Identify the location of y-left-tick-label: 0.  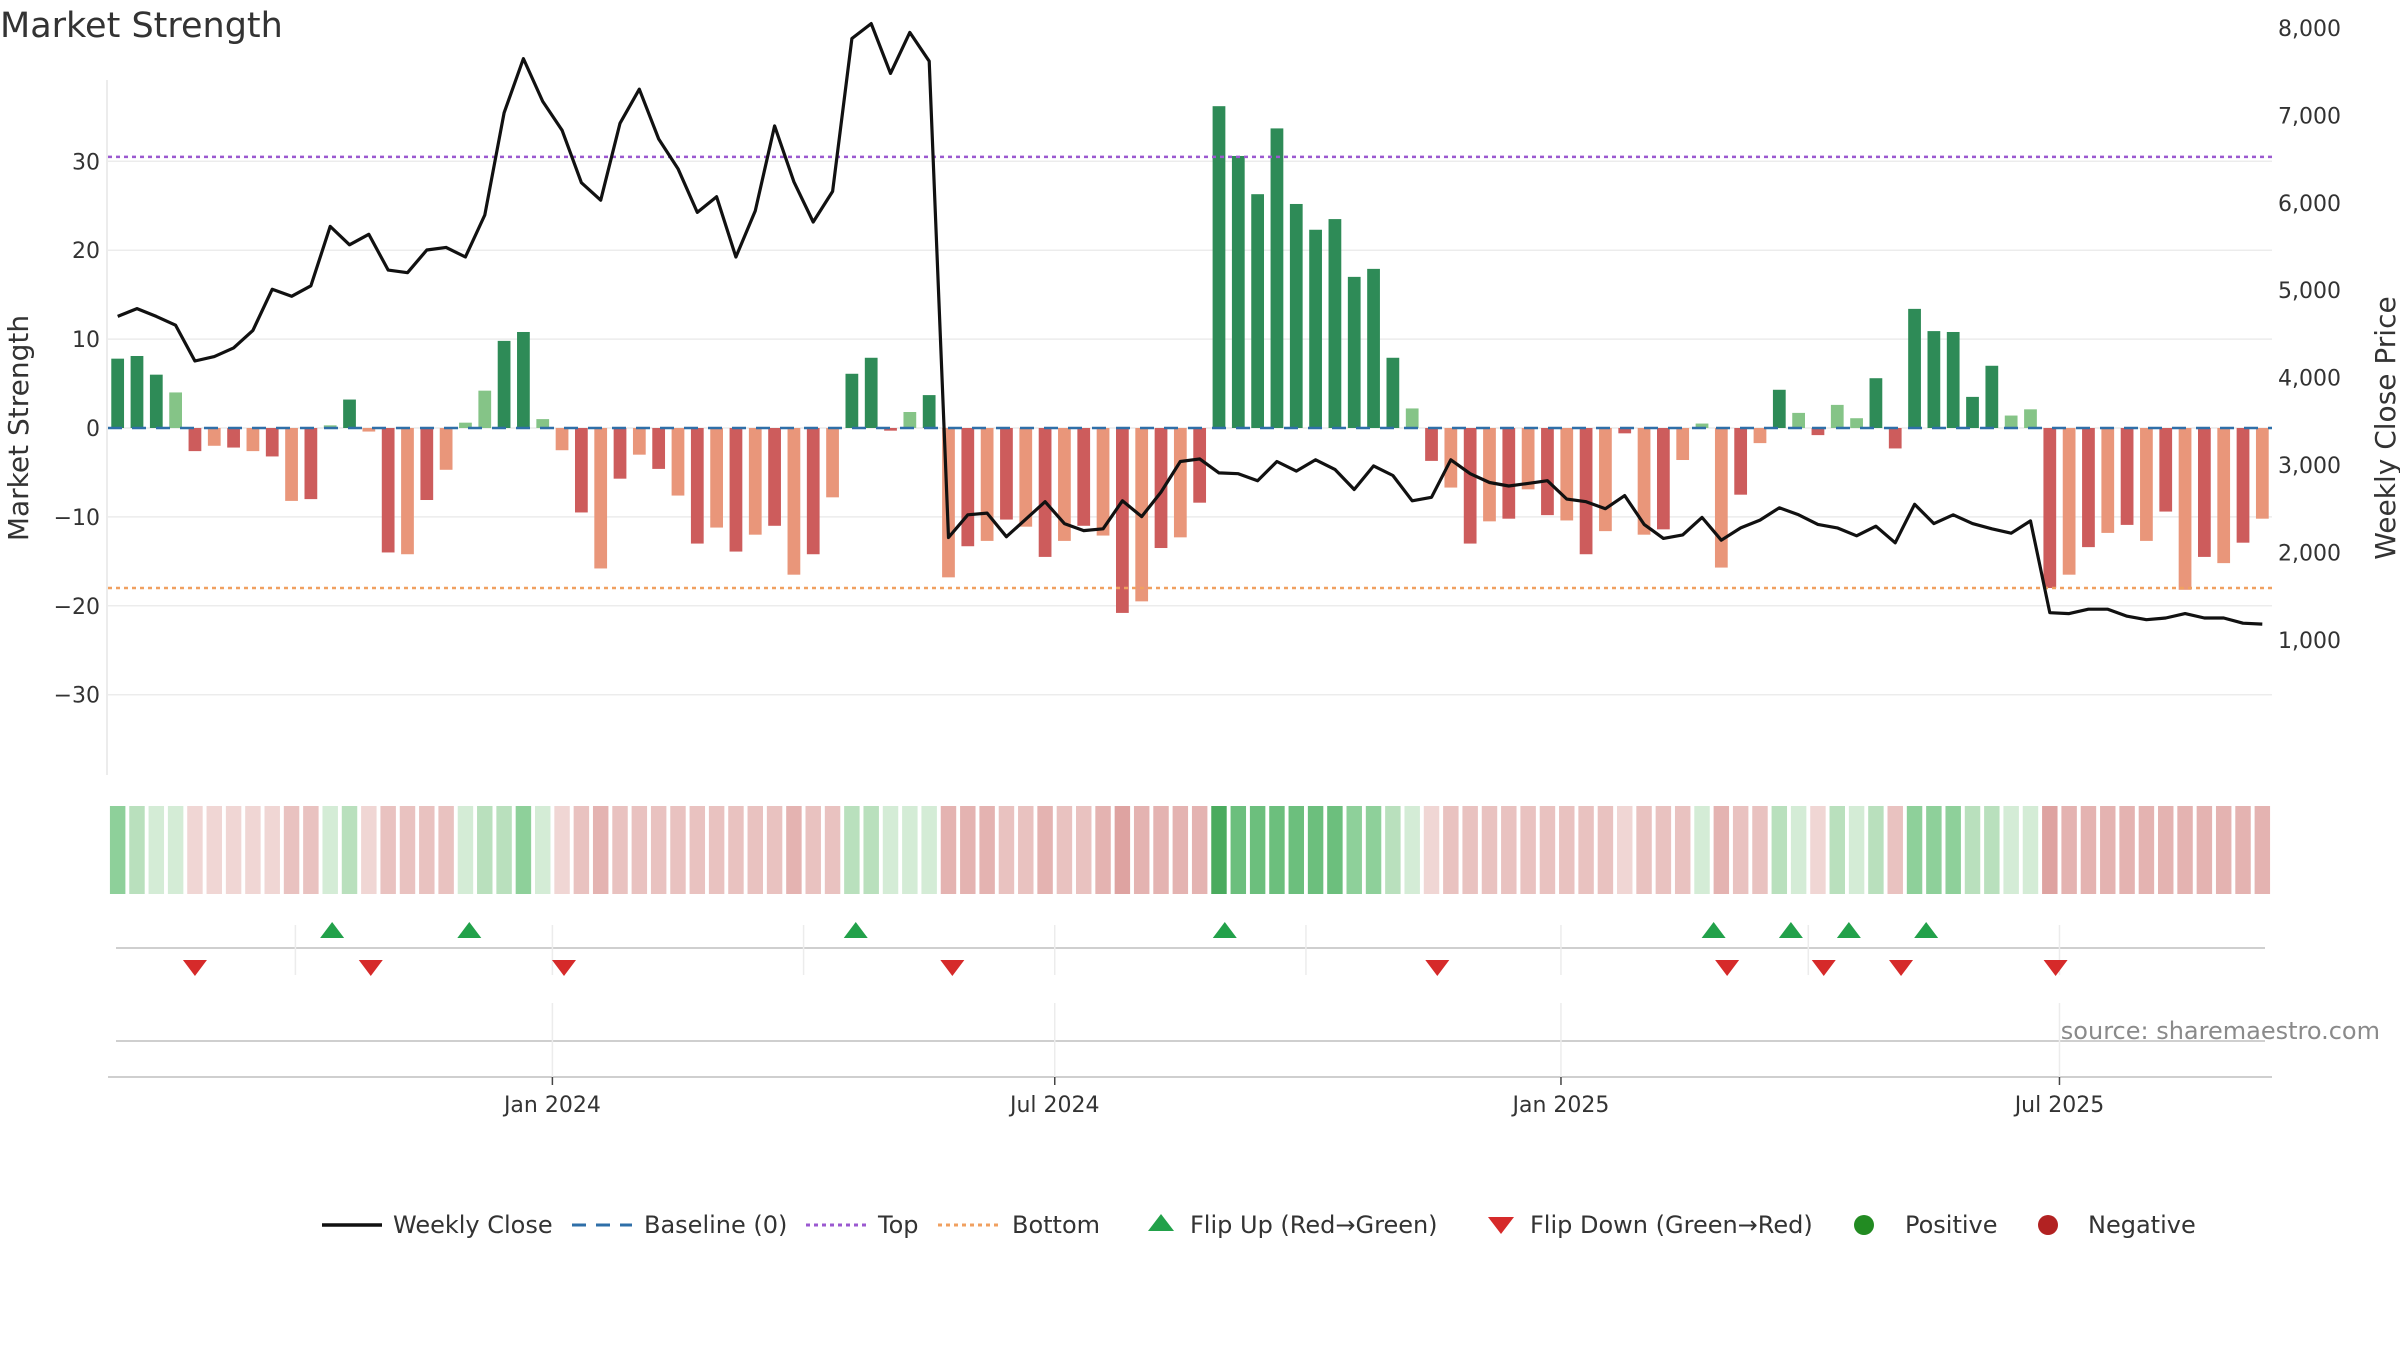
(93, 429).